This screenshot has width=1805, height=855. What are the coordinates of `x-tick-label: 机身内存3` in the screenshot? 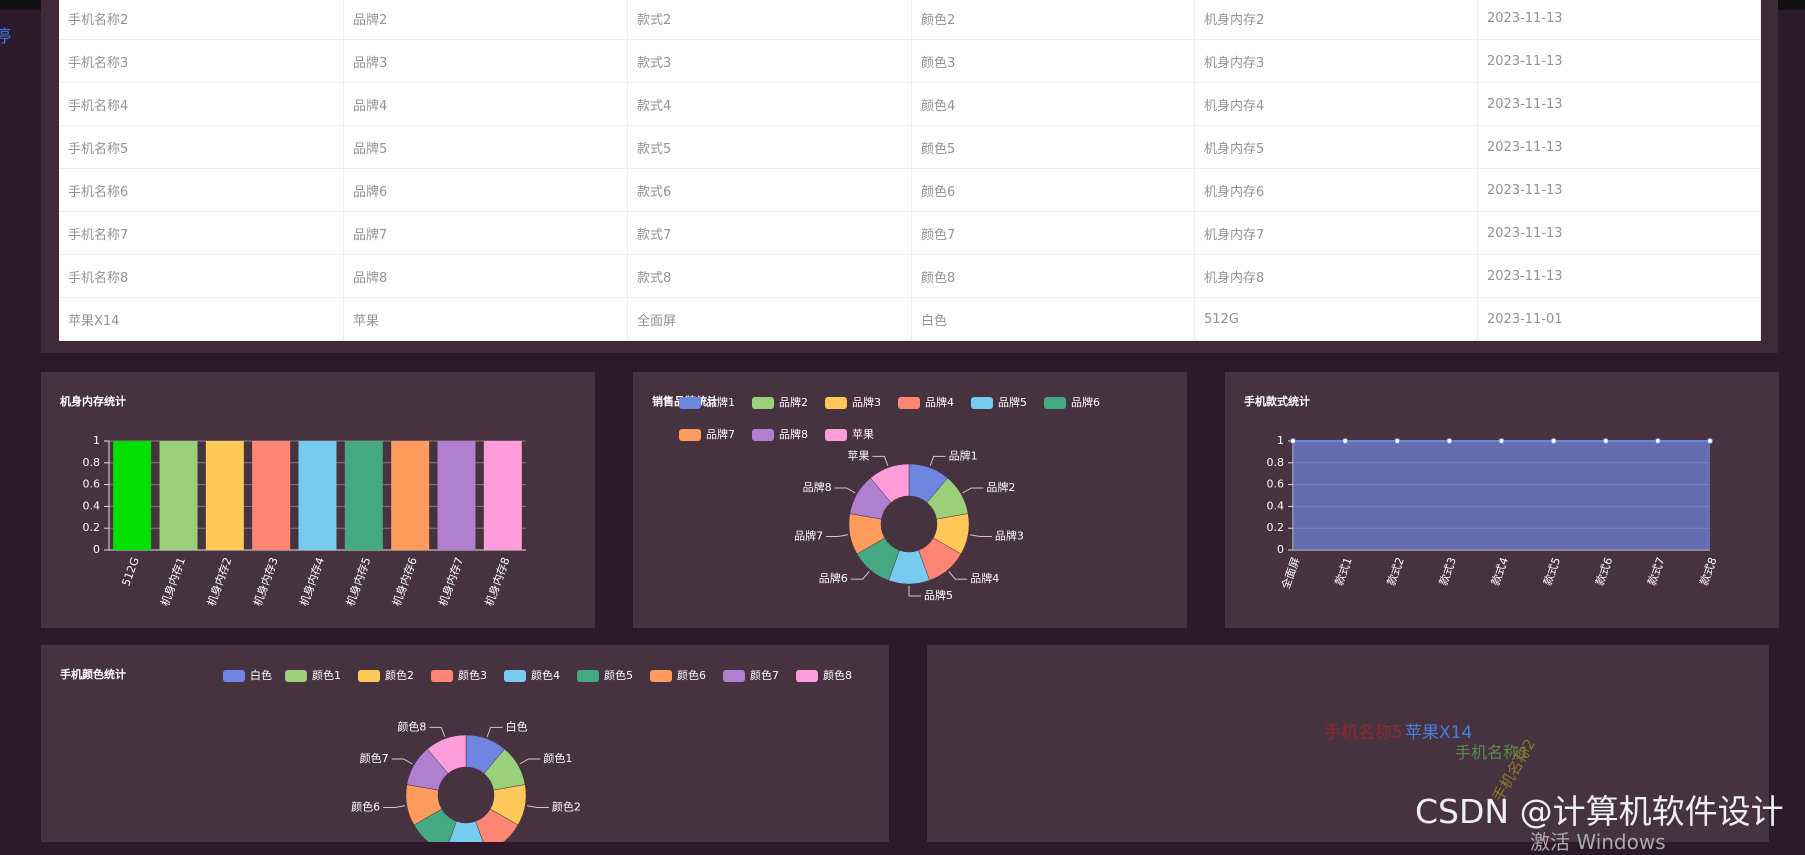 It's located at (265, 581).